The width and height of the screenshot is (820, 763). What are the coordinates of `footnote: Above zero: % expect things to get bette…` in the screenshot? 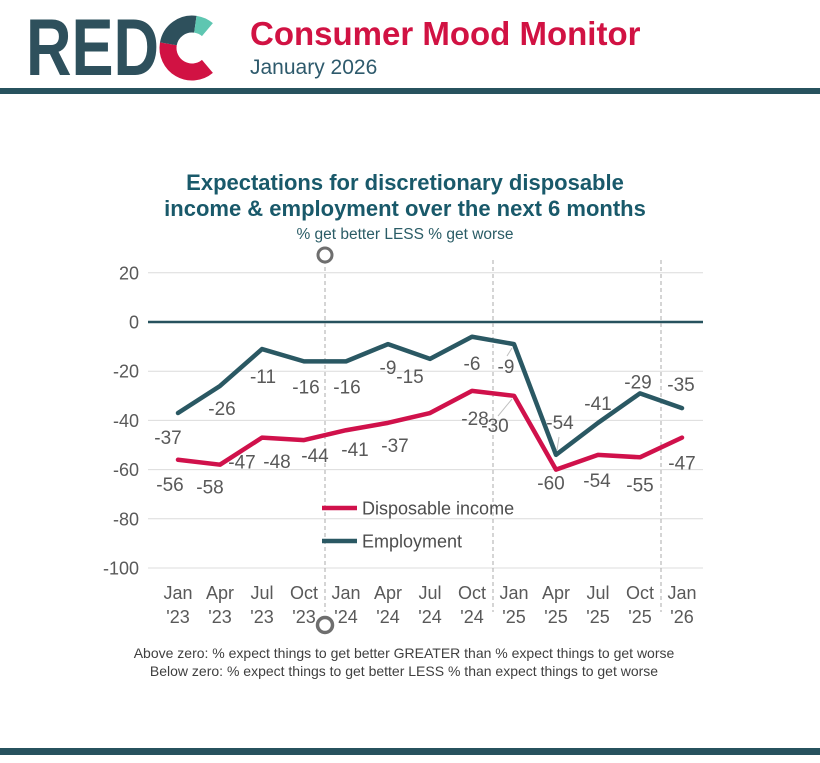 It's located at (404, 662).